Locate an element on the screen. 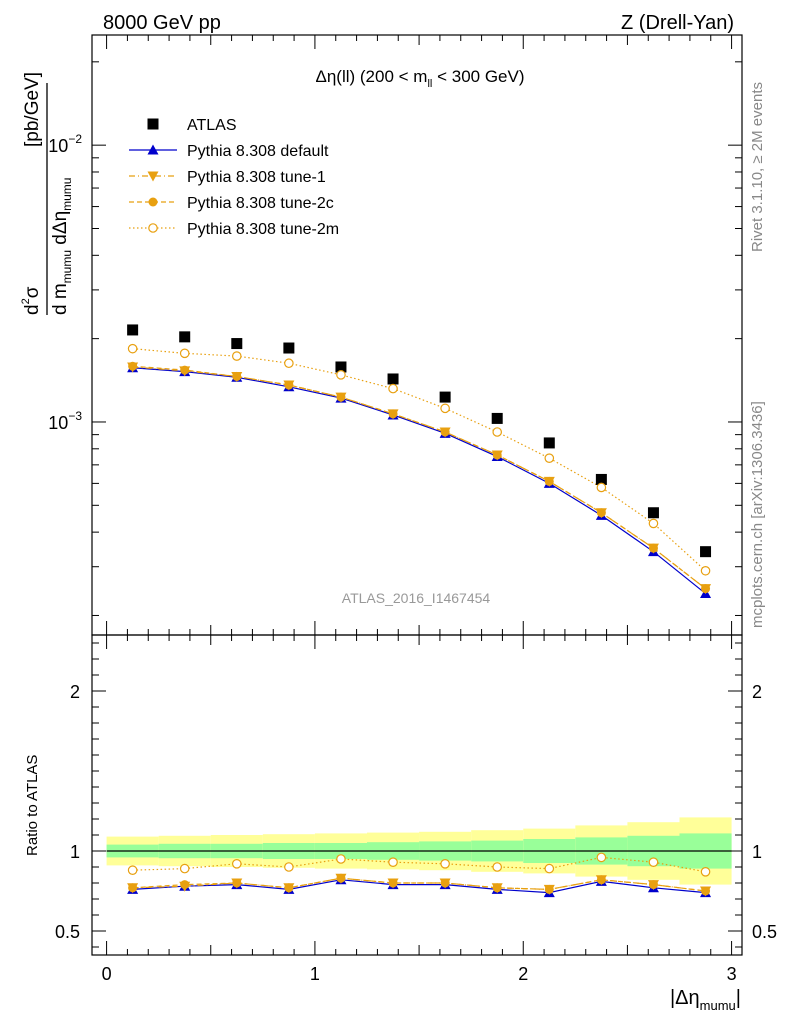 The height and width of the screenshot is (1024, 786). legend-label: Pythia 8.308 tune-2m is located at coordinates (263, 229).